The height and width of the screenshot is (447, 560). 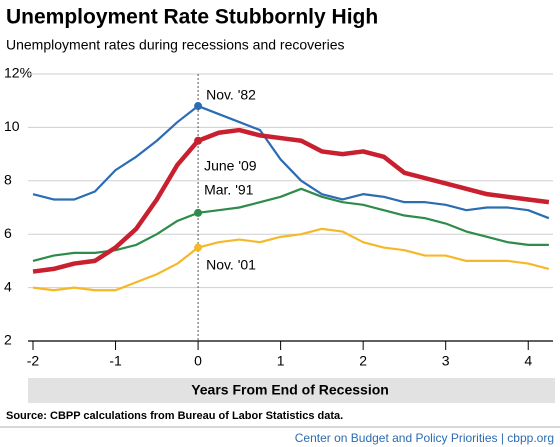 I want to click on y-tick-label: 6, so click(x=8, y=233).